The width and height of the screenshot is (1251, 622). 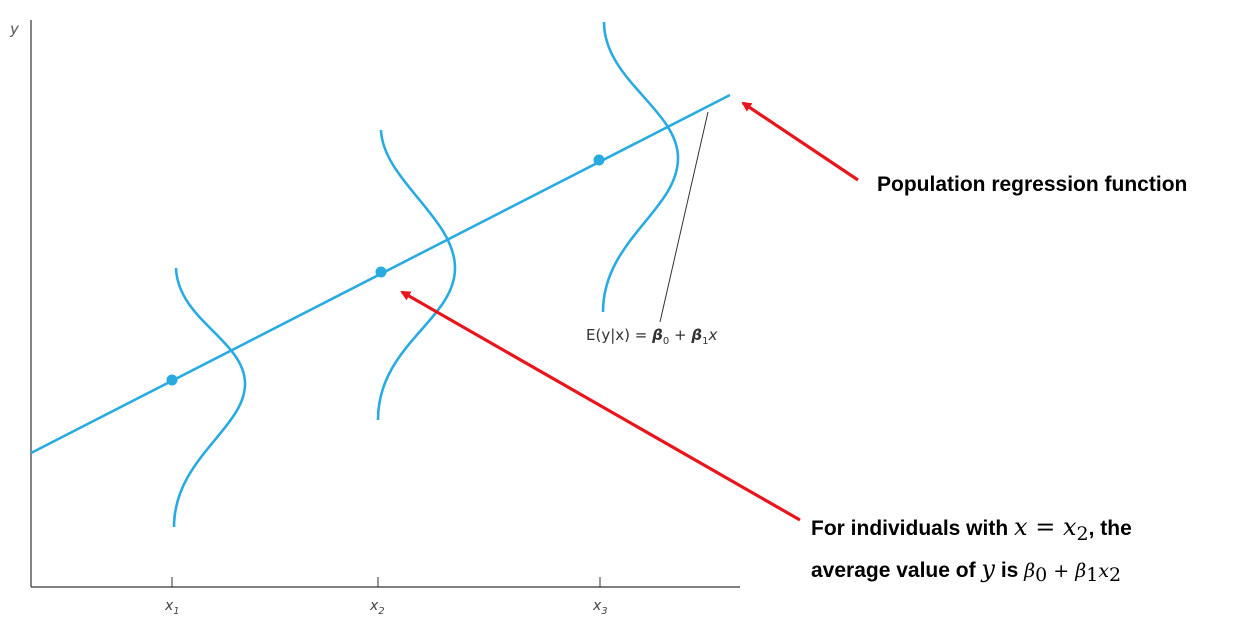 I want to click on y-axis-label: y, so click(x=14, y=29).